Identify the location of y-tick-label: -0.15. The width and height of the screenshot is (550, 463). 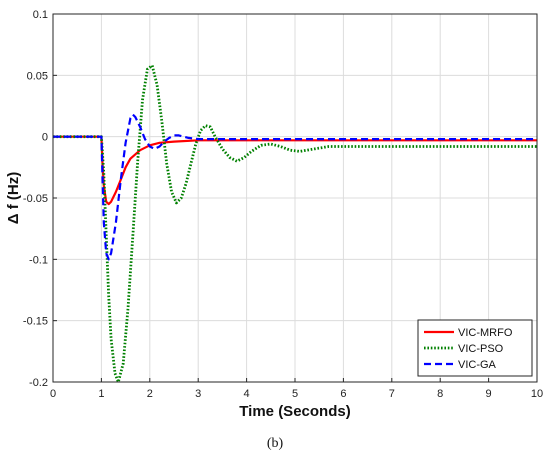
(35, 322).